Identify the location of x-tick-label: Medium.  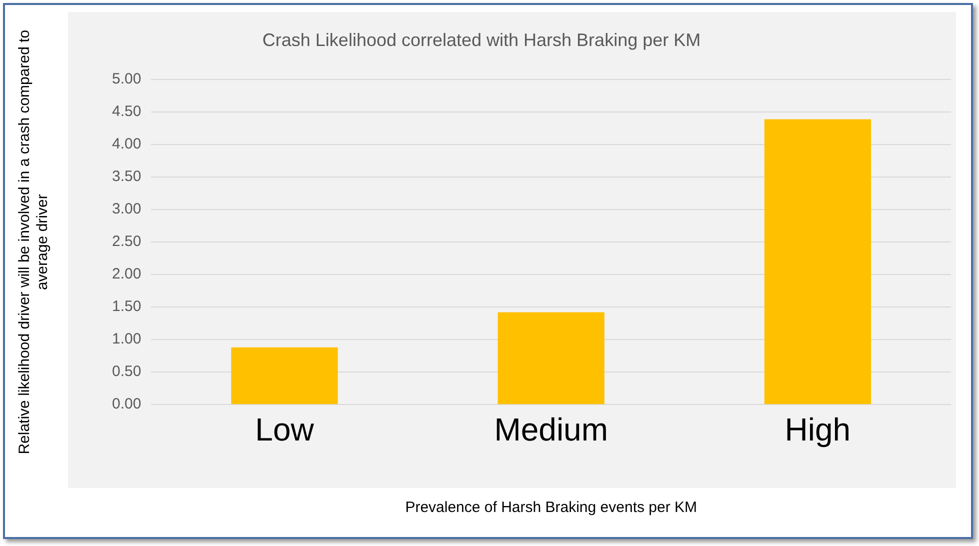
(551, 430).